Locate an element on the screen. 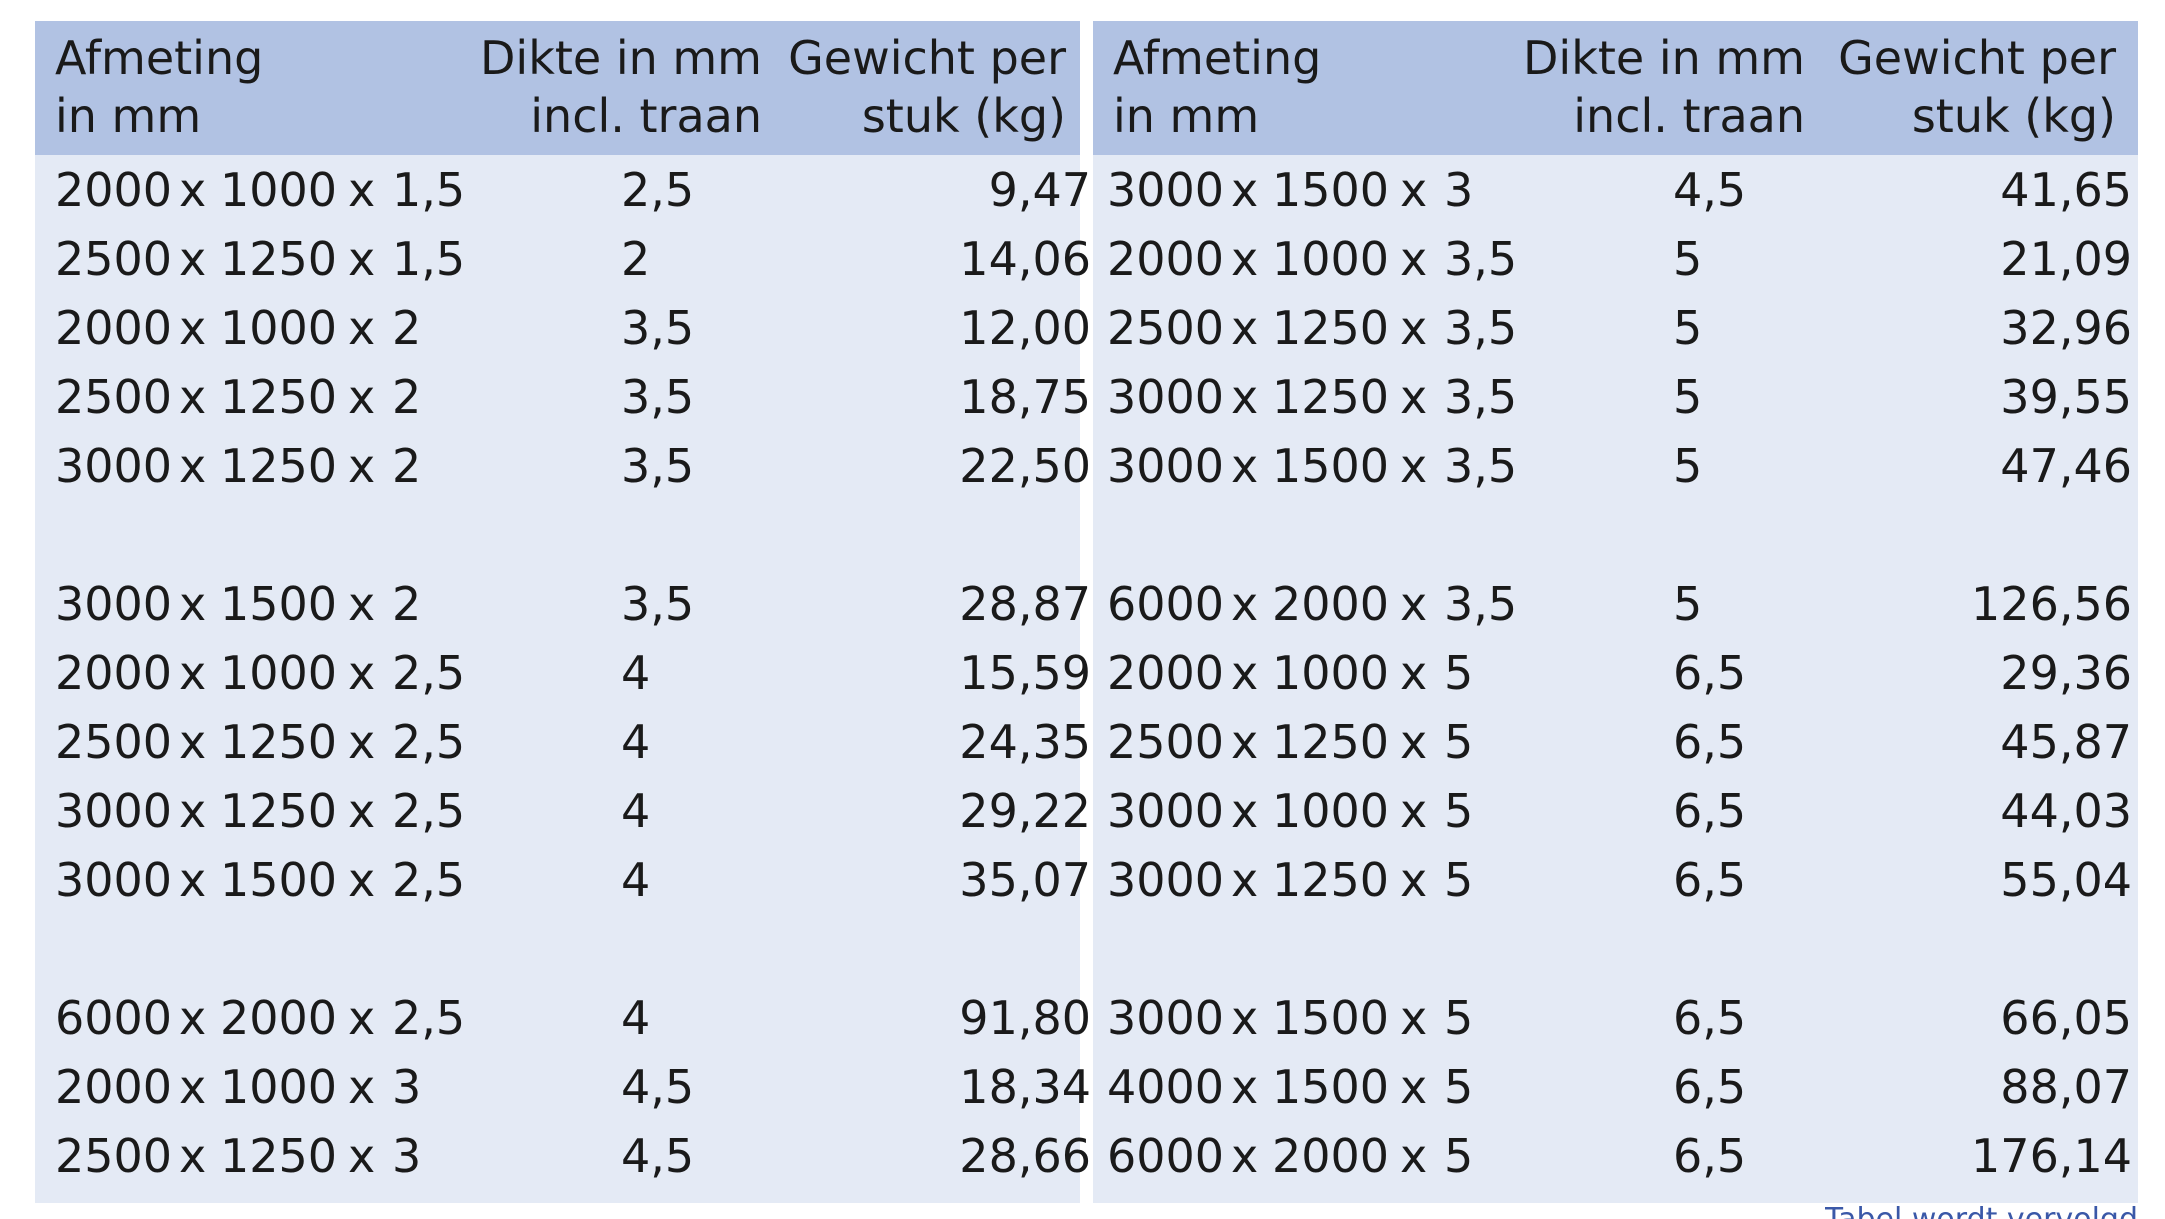 The width and height of the screenshot is (2165, 1219). table-row: 6000 x 2000 x 2,5 4 91,80 is located at coordinates (563, 1018).